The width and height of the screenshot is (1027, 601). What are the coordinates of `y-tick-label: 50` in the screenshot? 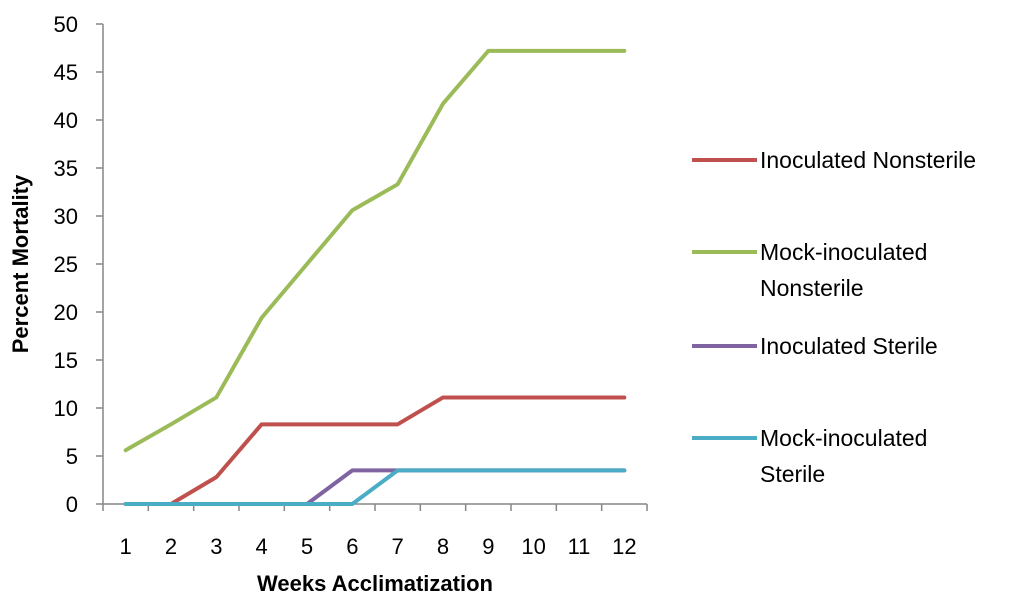 It's located at (66, 24).